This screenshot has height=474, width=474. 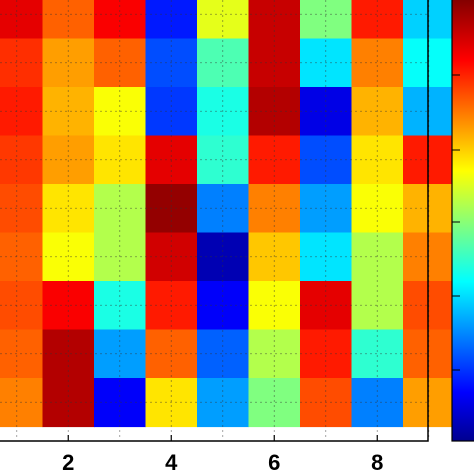 What do you see at coordinates (456, 222) in the screenshot?
I see `colorbar-ticks` at bounding box center [456, 222].